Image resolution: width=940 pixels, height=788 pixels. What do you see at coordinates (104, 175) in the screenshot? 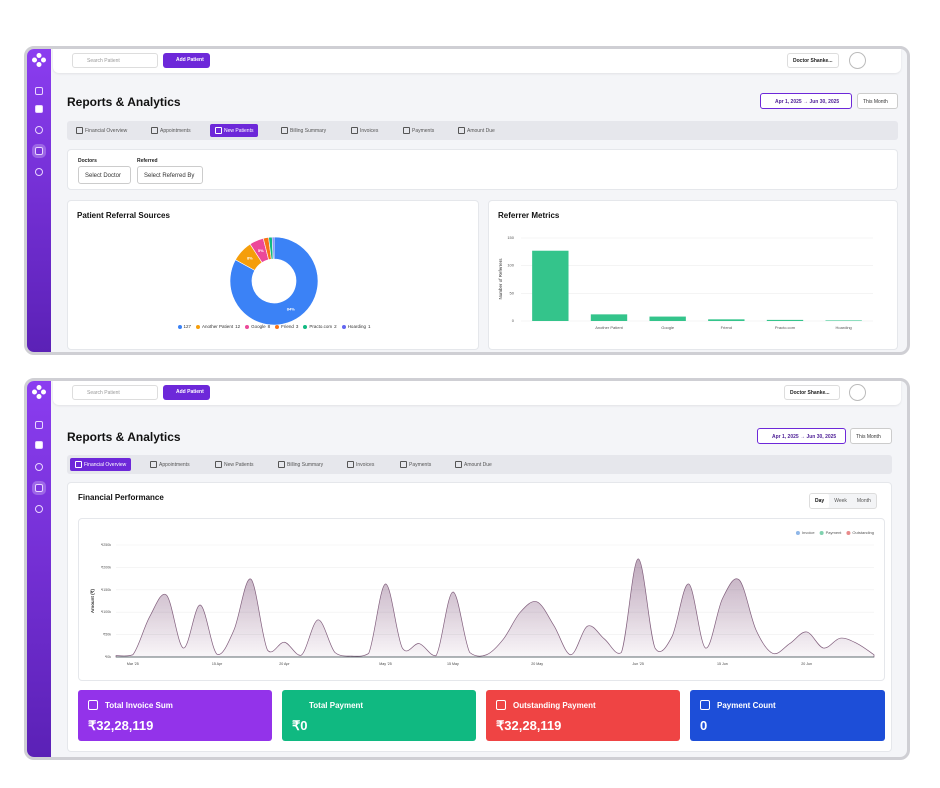
I see `doctor-select: Select Doctor` at bounding box center [104, 175].